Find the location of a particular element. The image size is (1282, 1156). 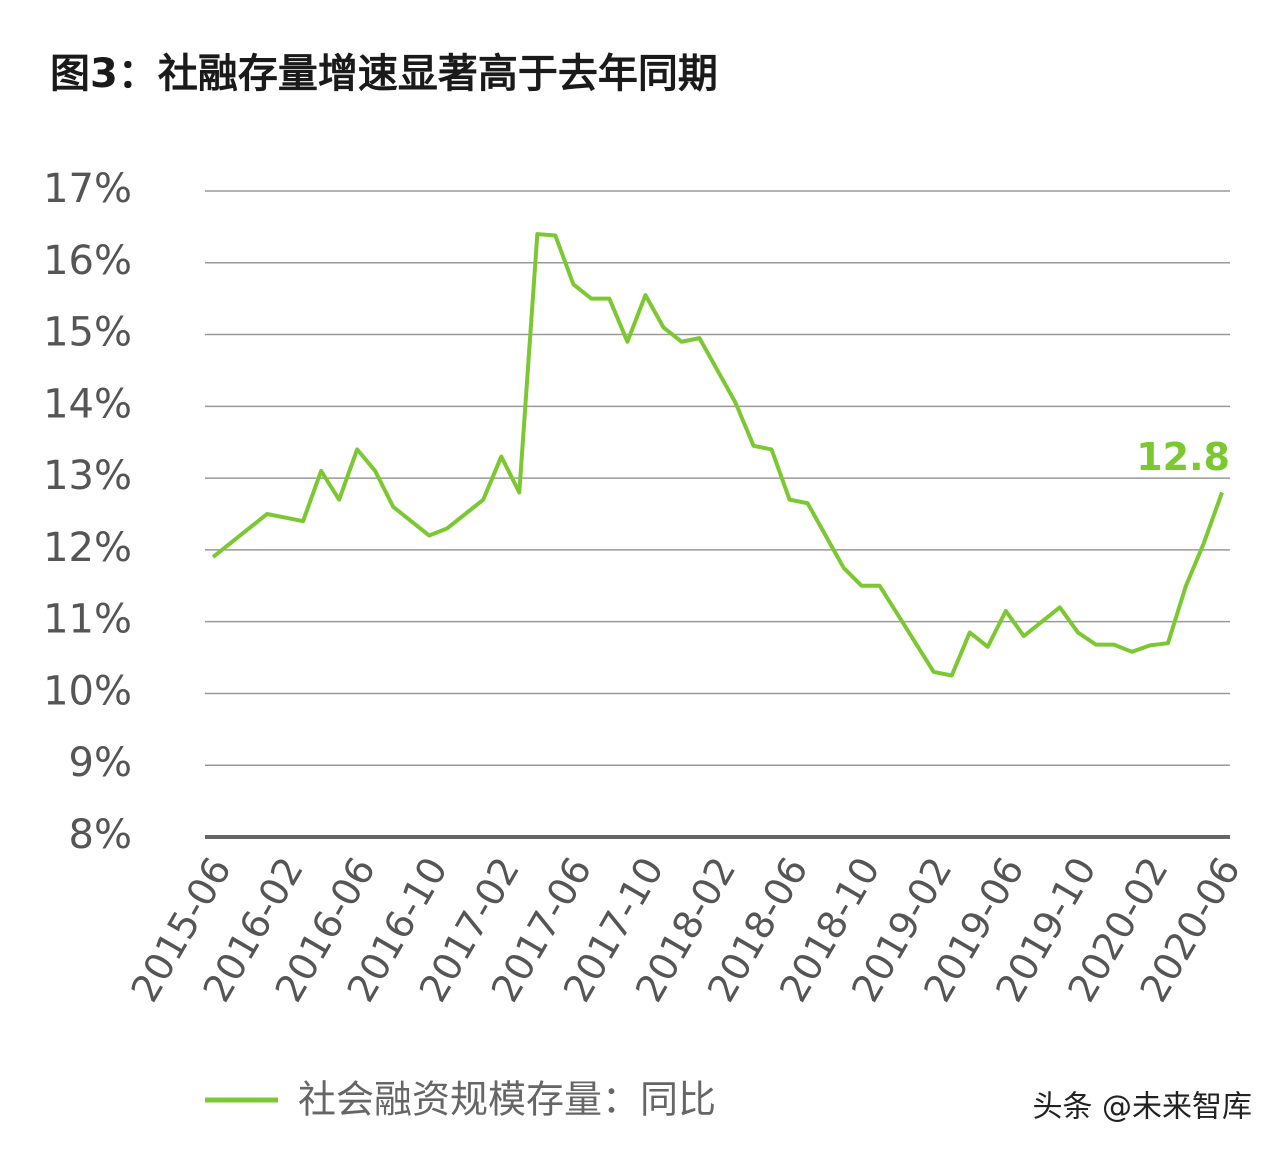

y-tick-label: 10% is located at coordinates (87, 691).